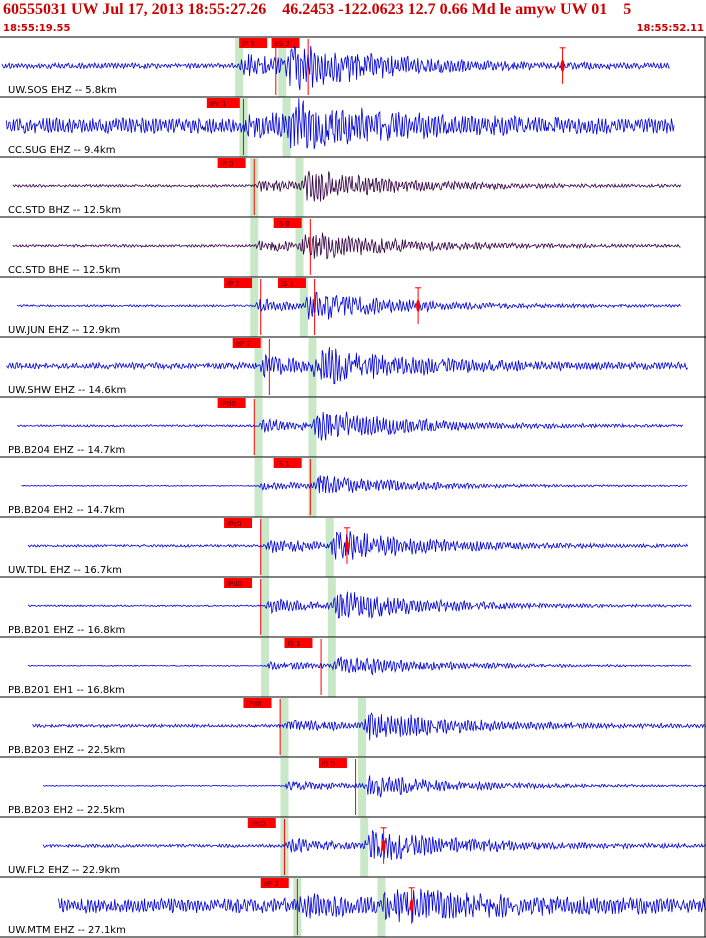 The width and height of the screenshot is (706, 938). I want to click on station-label: PB.B203 EHZ -- 22.5km, so click(66, 750).